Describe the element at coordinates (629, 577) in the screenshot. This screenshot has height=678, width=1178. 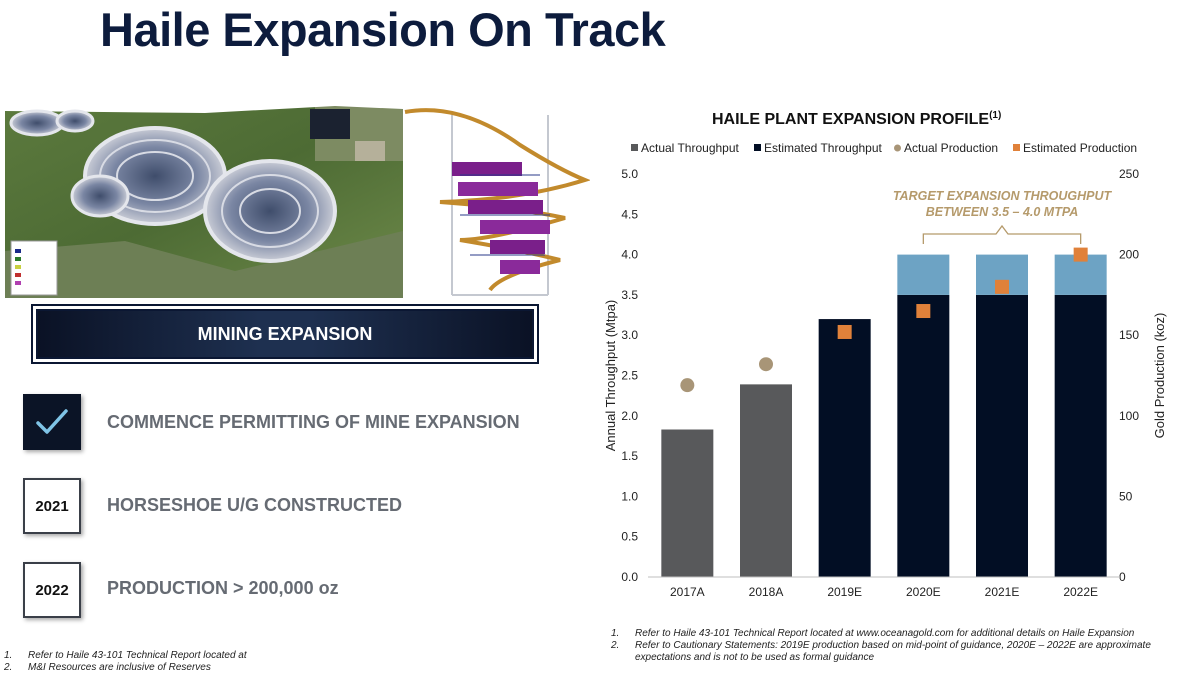
I see `y-tick-label: 0.0` at that location.